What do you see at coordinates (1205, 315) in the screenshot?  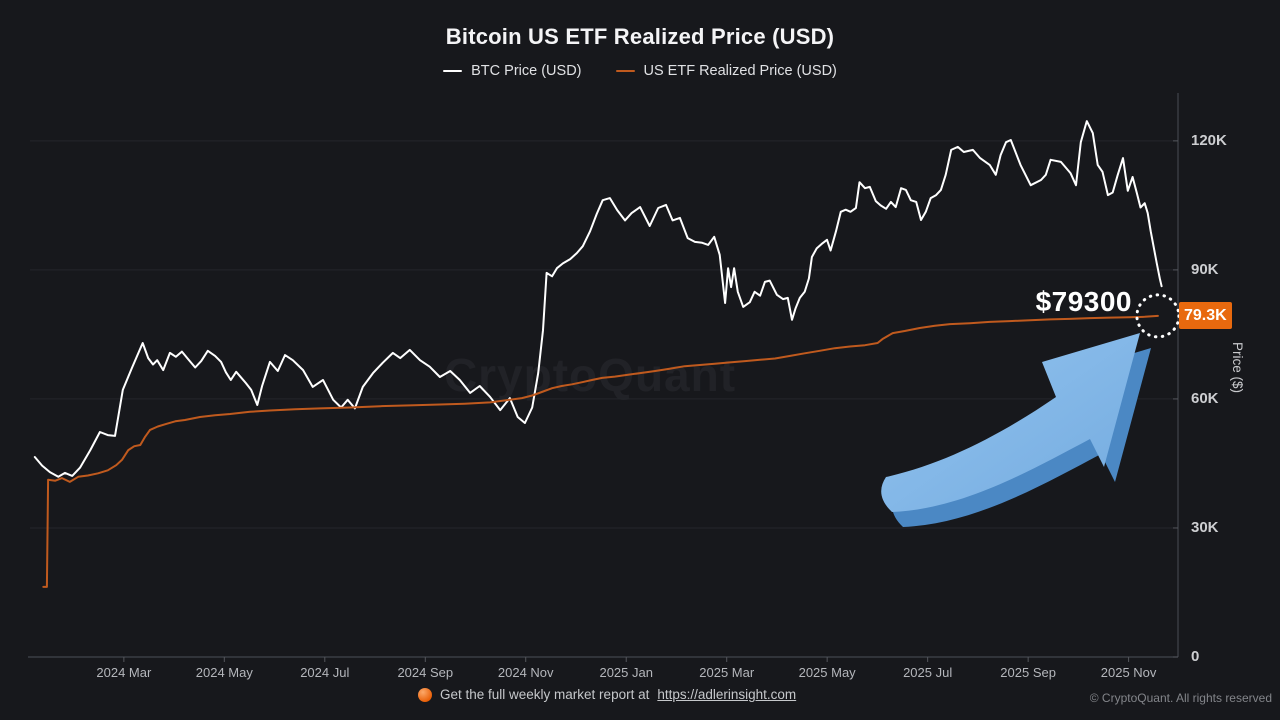 I see `current-value-badge: 79.3K` at bounding box center [1205, 315].